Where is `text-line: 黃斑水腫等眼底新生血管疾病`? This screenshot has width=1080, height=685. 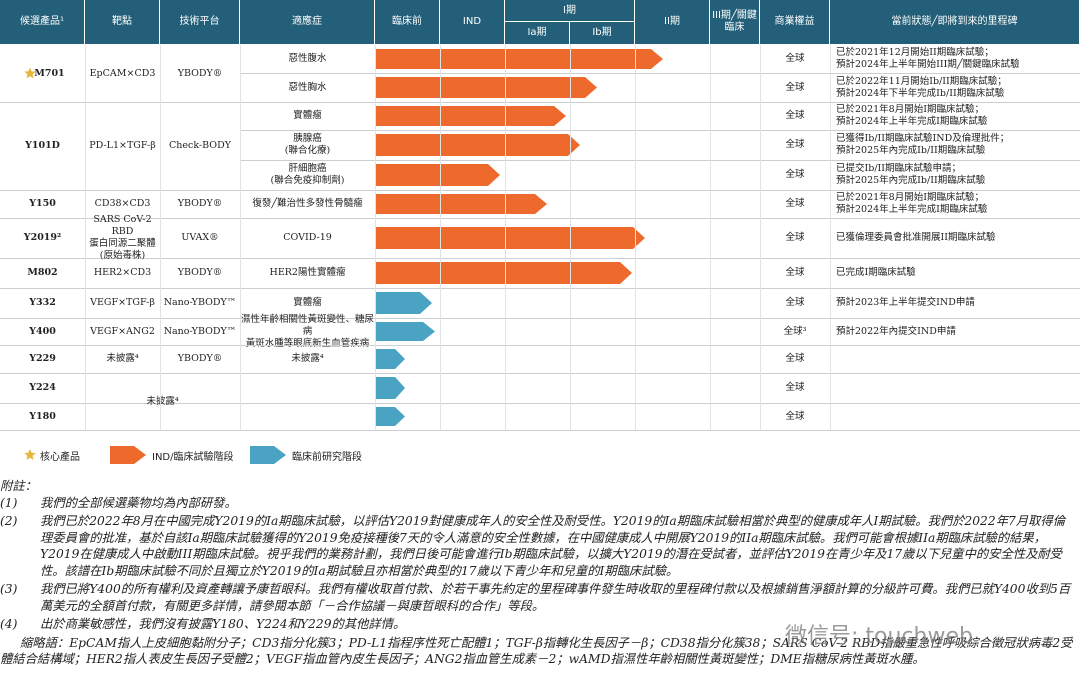
text-line: 黃斑水腫等眼底新生血管疾病 is located at coordinates (307, 343).